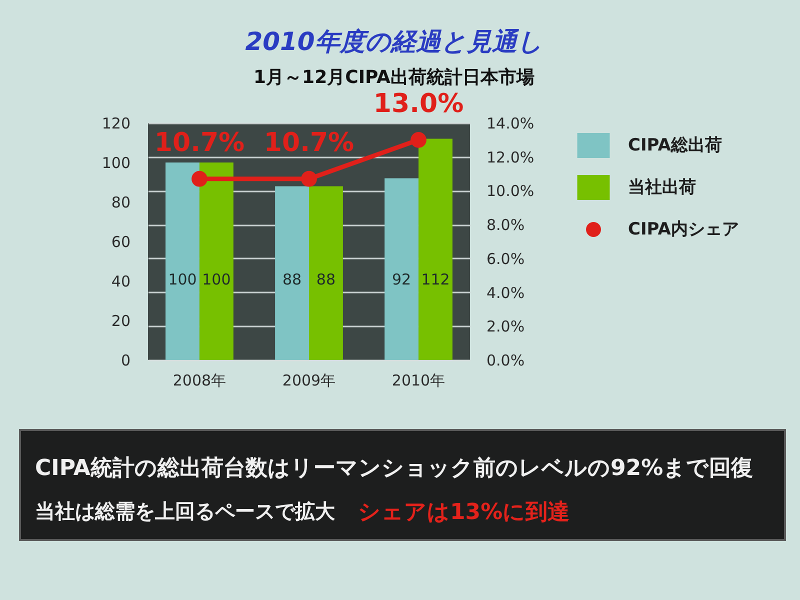  What do you see at coordinates (394, 468) in the screenshot?
I see `text: CIPA統計の総出荷台数はリーマンショック前のレベルの92%まで回復` at bounding box center [394, 468].